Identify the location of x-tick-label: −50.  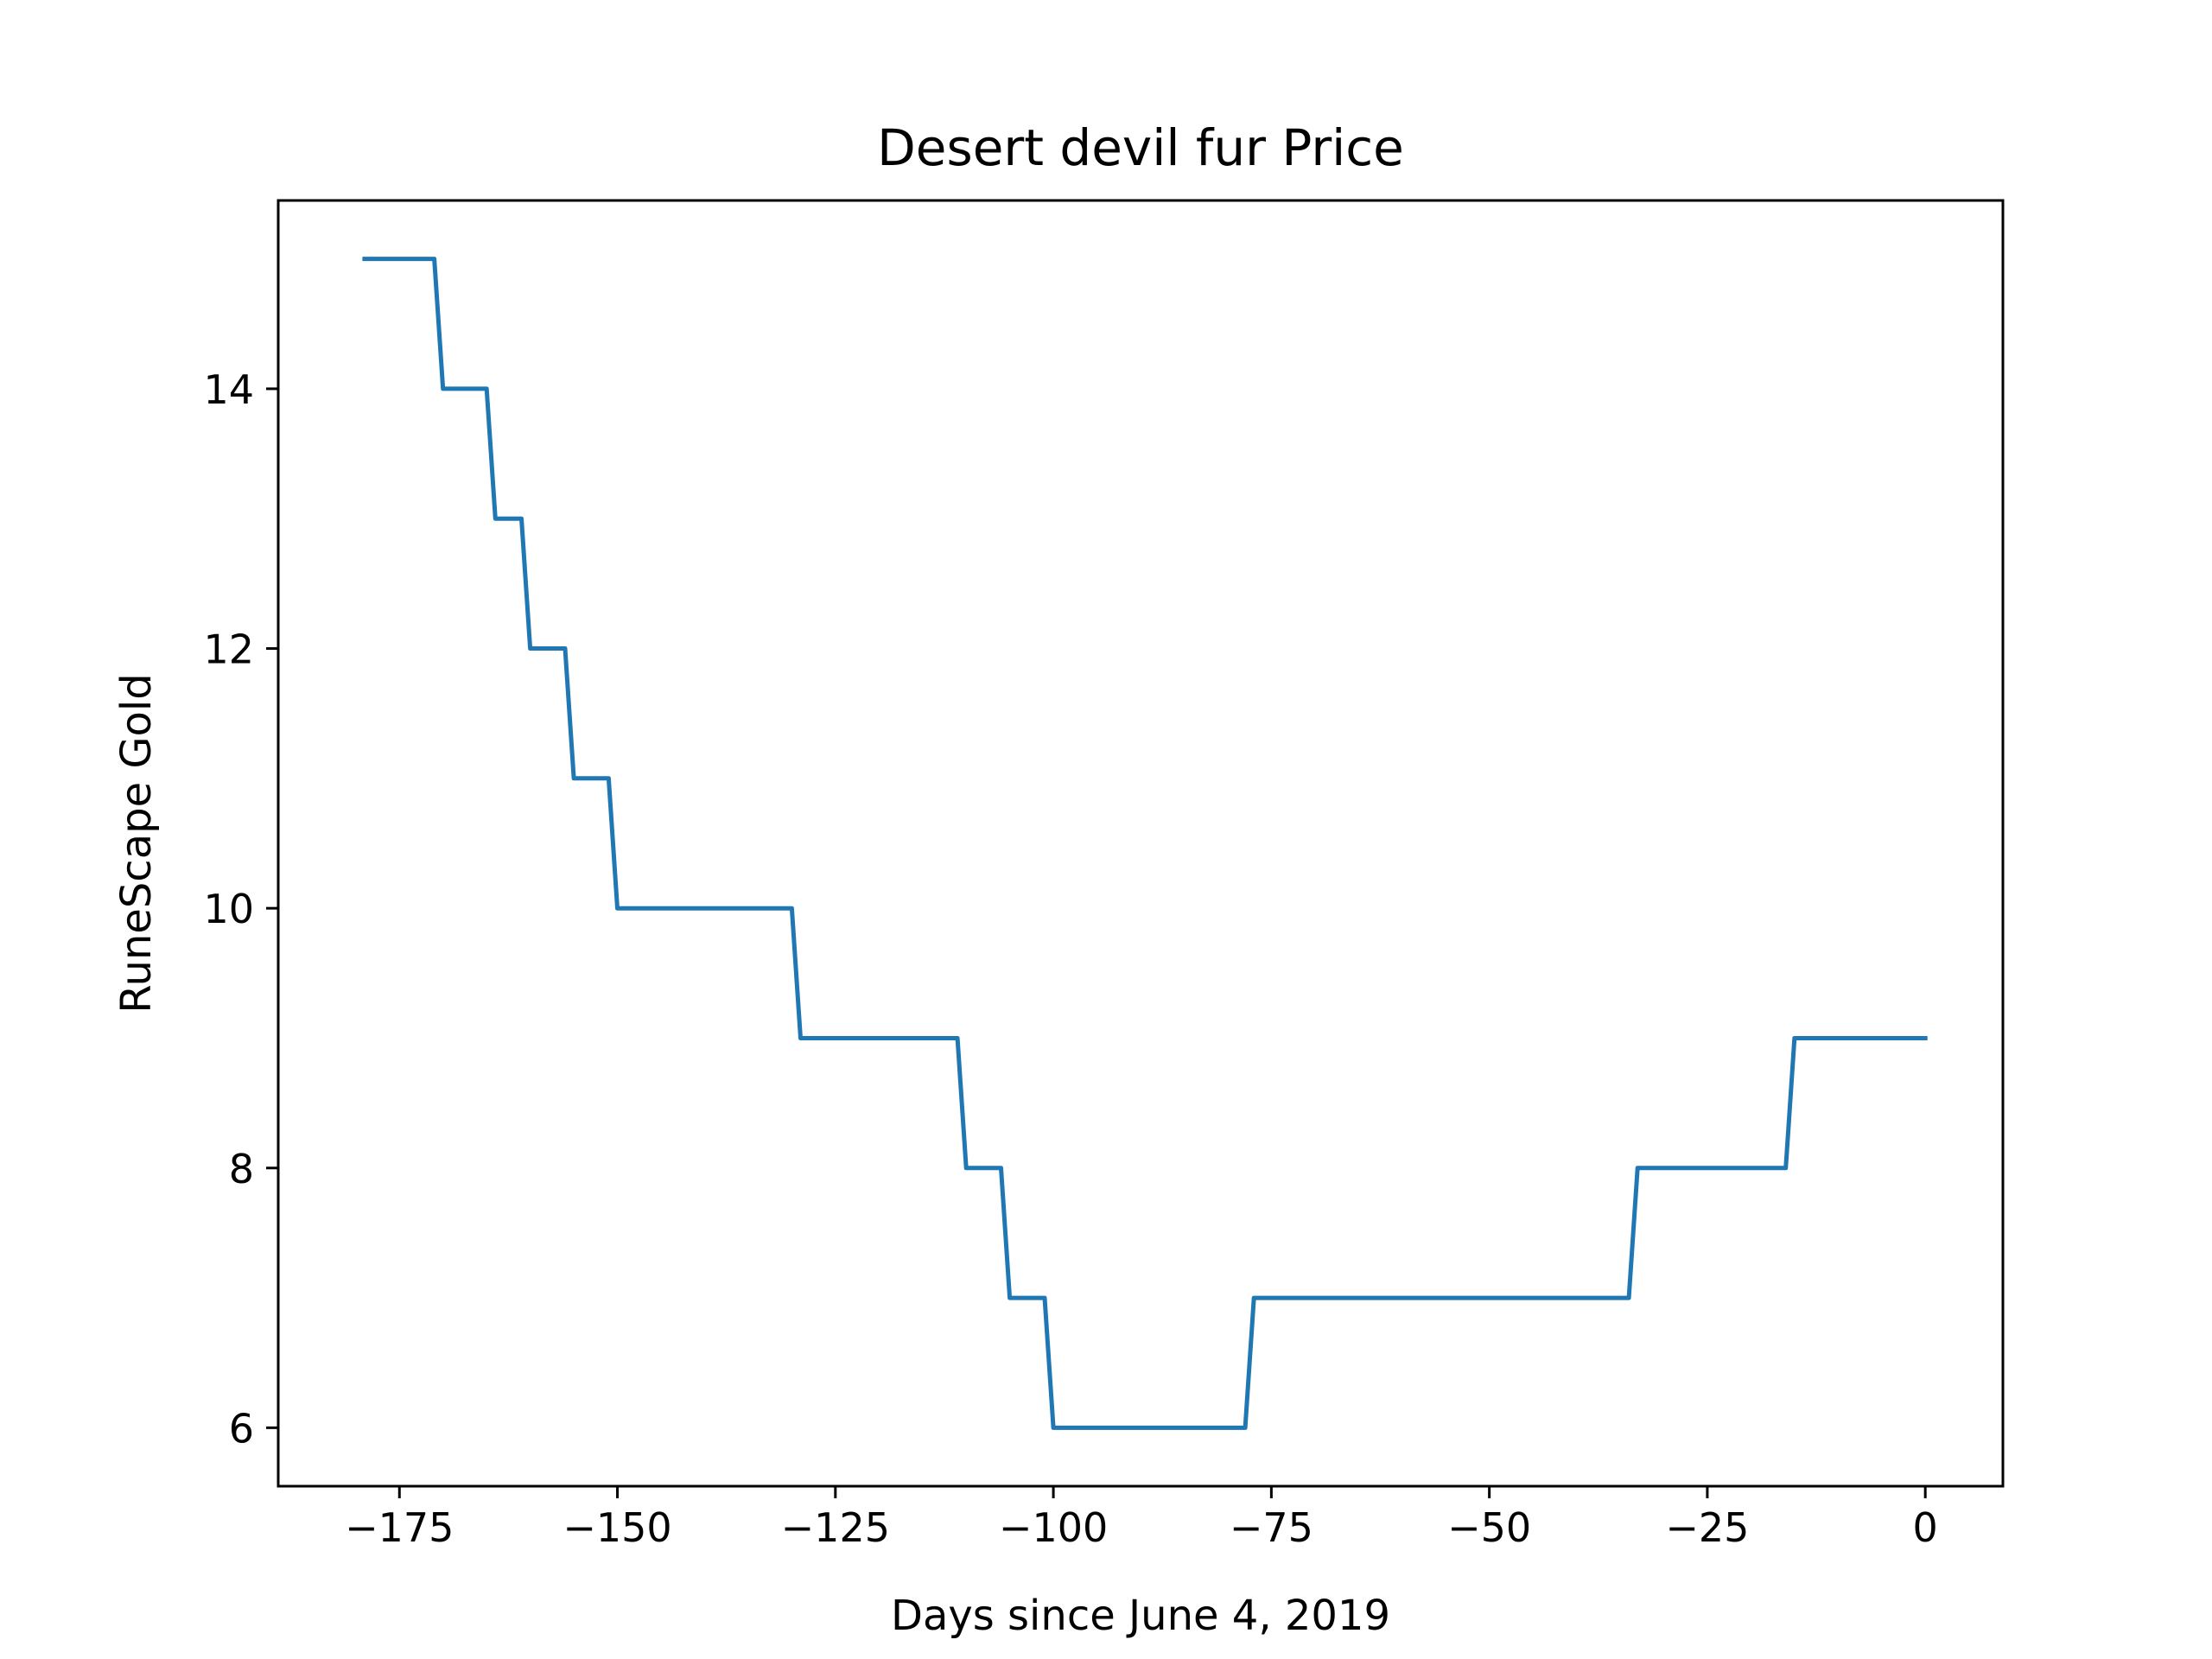
(1489, 1527).